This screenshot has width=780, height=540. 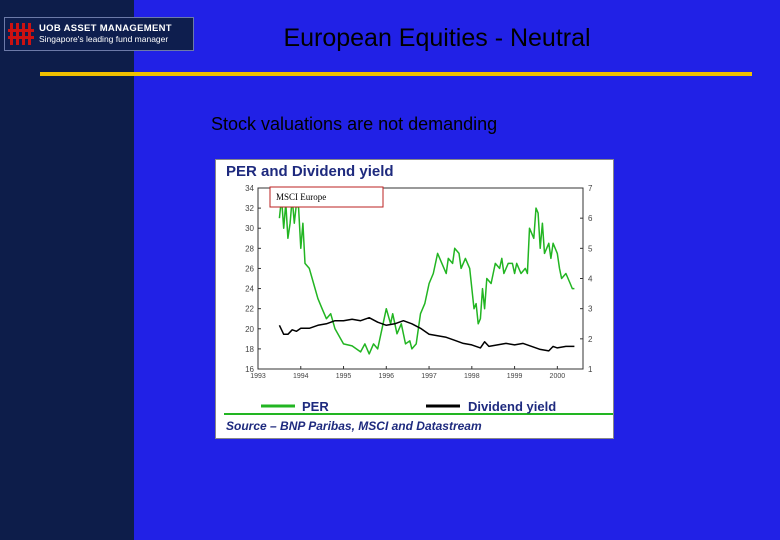 I want to click on x-axis-tick-label: 1999, so click(x=515, y=376).